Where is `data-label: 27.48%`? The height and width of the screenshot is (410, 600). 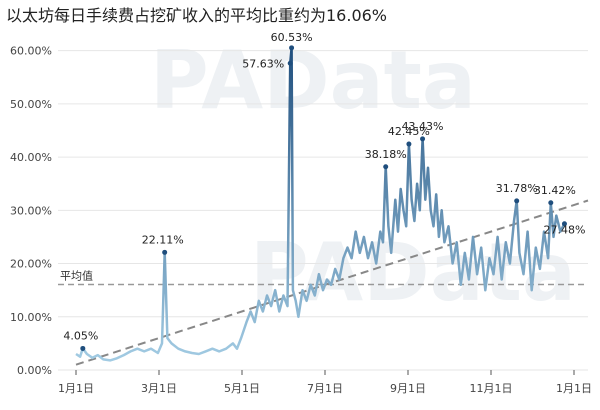 data-label: 27.48% is located at coordinates (564, 230).